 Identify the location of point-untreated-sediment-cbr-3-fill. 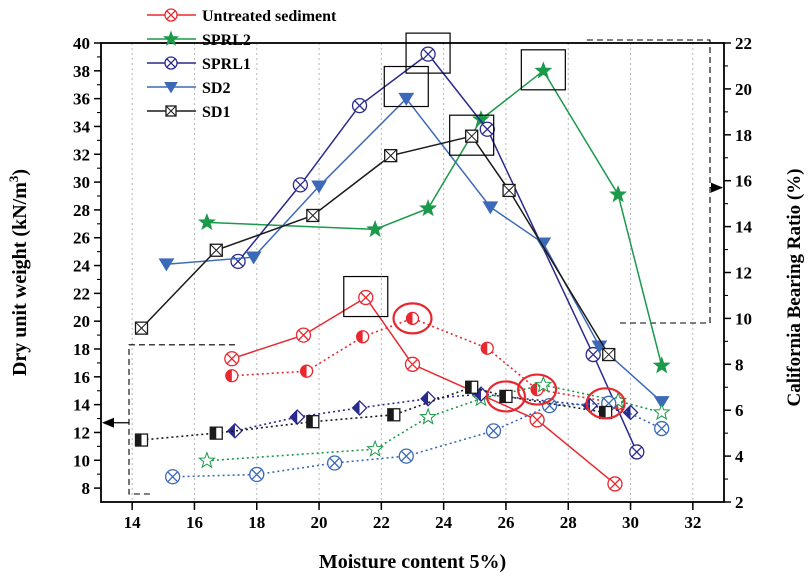
(409, 318).